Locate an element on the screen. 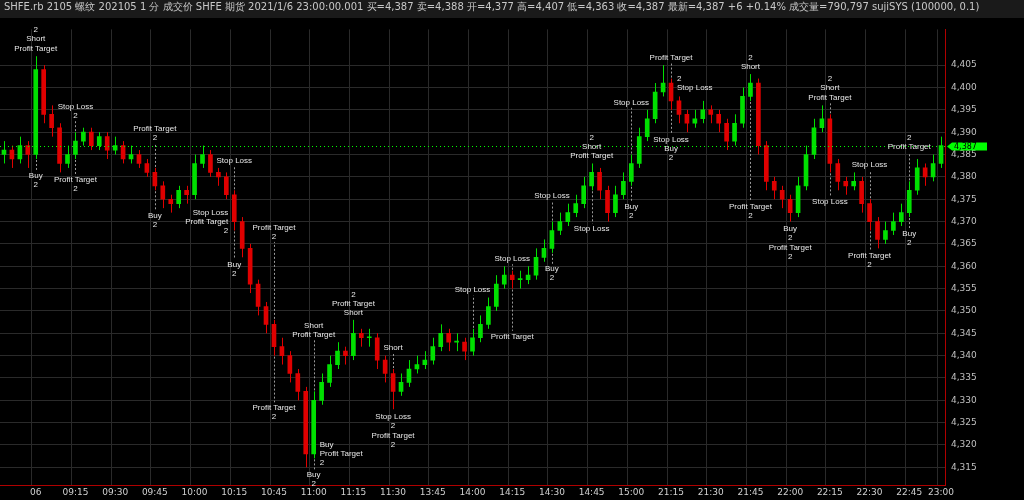  annotation: Buy Profit Target 2 is located at coordinates (341, 454).